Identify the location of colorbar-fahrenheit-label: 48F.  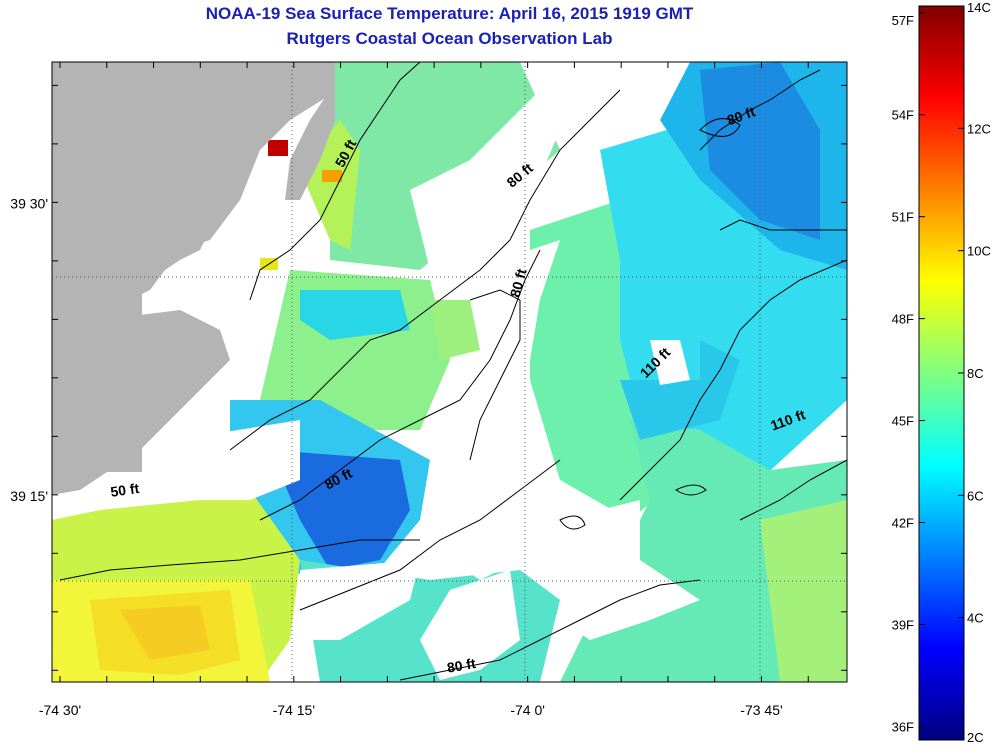
(903, 319).